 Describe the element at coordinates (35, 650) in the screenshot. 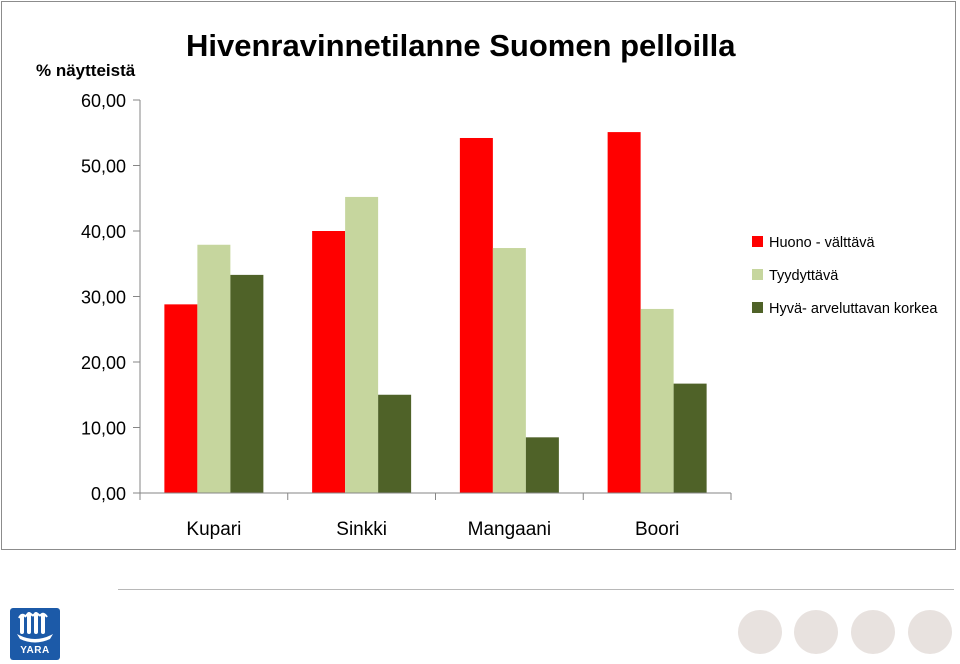

I see `logo-text: YARA` at that location.